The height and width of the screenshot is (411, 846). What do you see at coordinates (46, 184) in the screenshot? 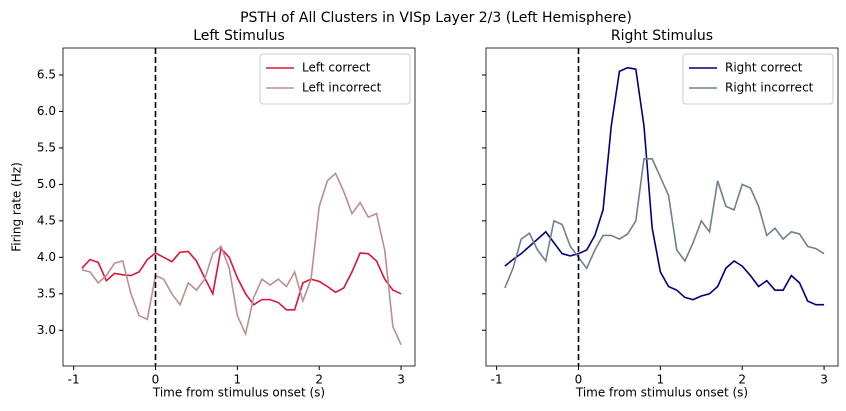
I see `y-tick-label: 5.0` at bounding box center [46, 184].